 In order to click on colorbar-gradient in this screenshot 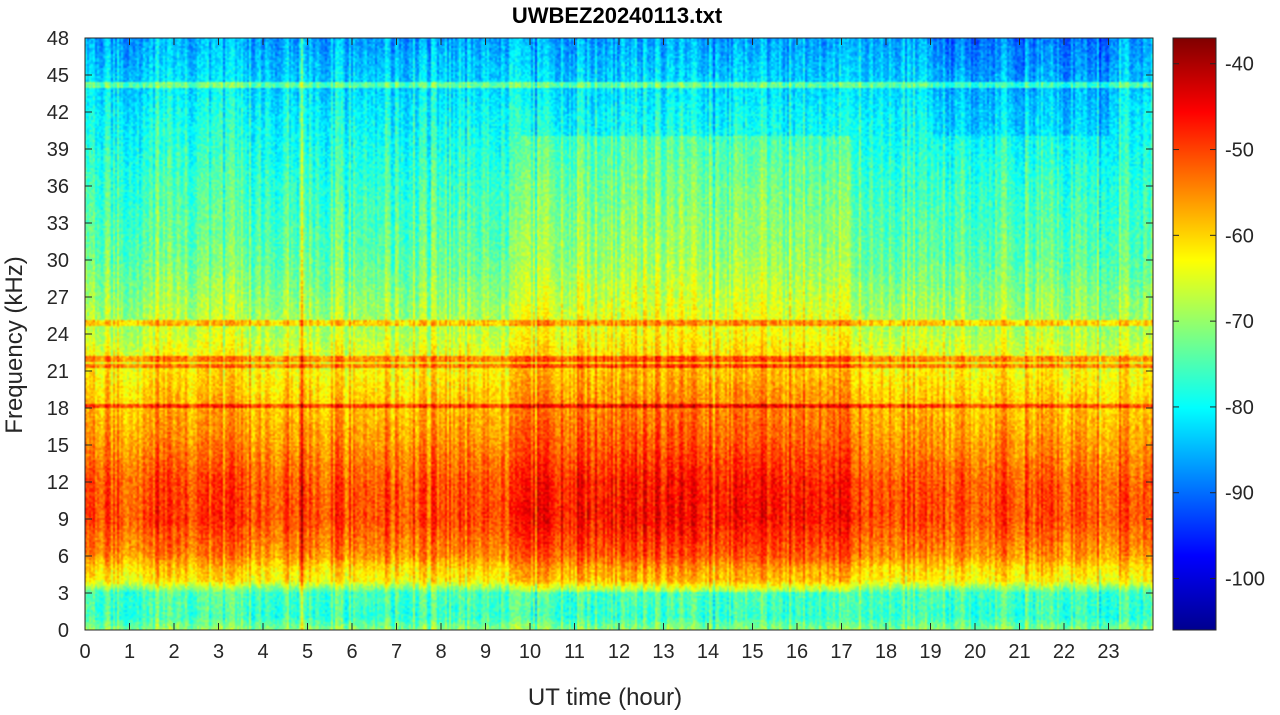, I will do `click(1194, 334)`.